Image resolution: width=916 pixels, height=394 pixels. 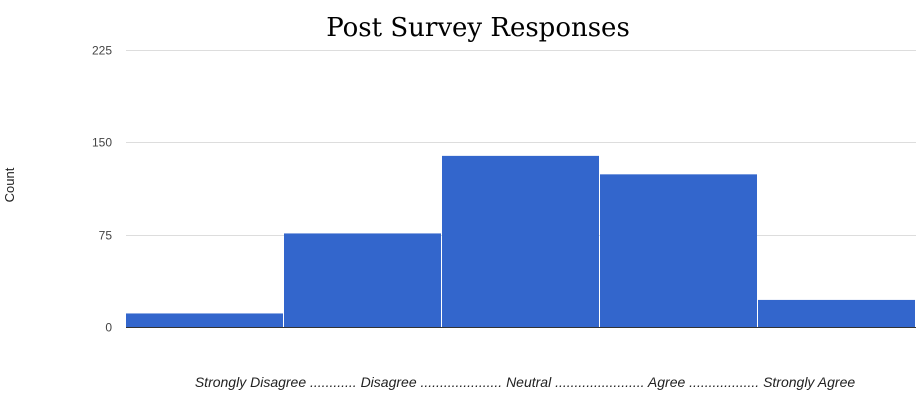 I want to click on bar-strongly-disagree, so click(x=204, y=320).